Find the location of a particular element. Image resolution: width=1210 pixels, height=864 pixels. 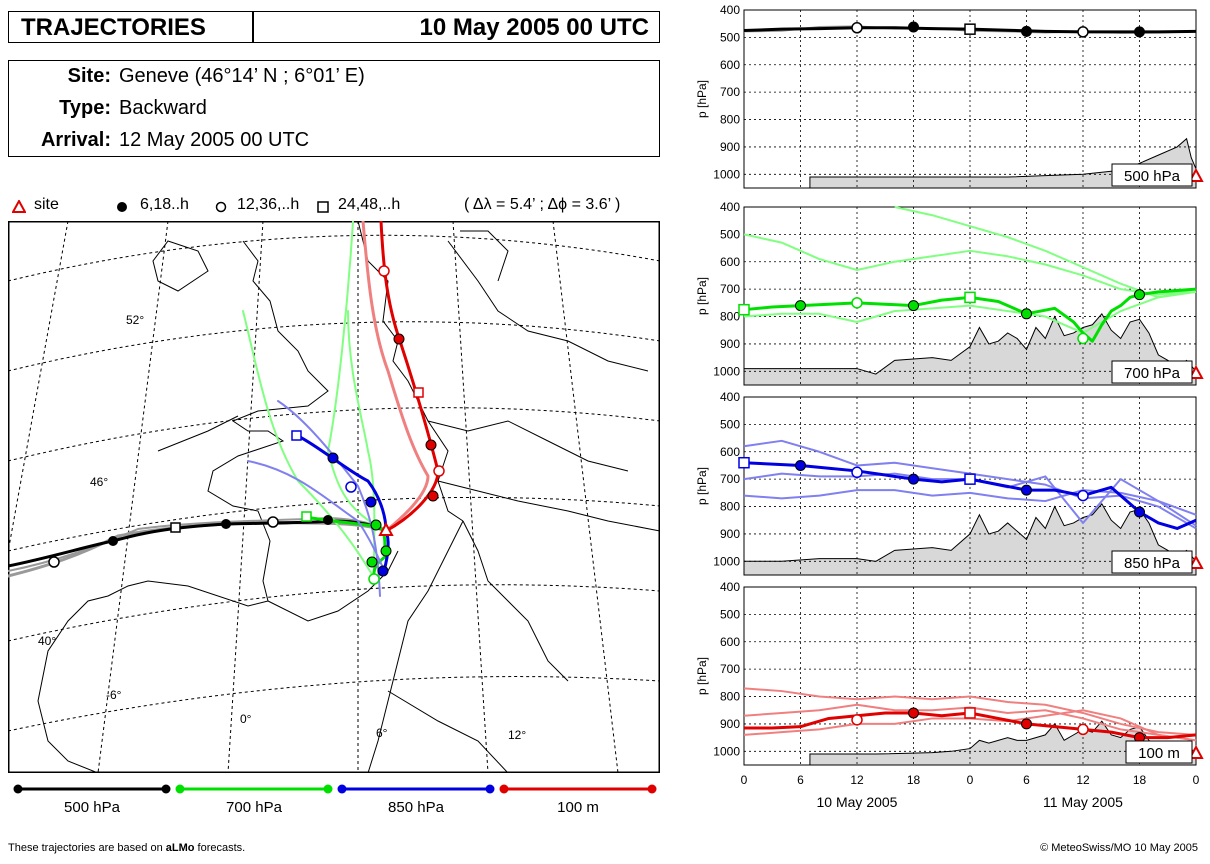

series-legend-label: 500 hPa is located at coordinates (92, 807).